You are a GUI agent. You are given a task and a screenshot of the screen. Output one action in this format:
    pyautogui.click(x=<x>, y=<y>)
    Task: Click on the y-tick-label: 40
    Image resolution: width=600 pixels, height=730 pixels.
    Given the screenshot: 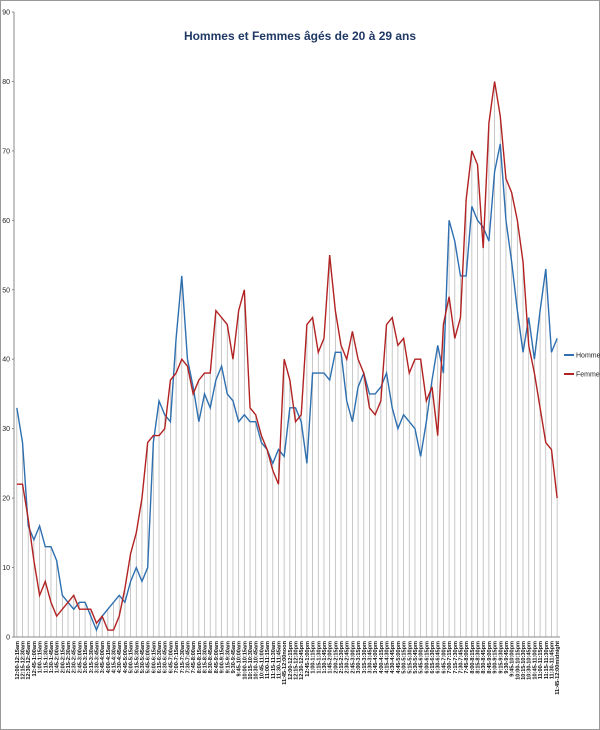 What is the action you would take?
    pyautogui.click(x=6, y=360)
    